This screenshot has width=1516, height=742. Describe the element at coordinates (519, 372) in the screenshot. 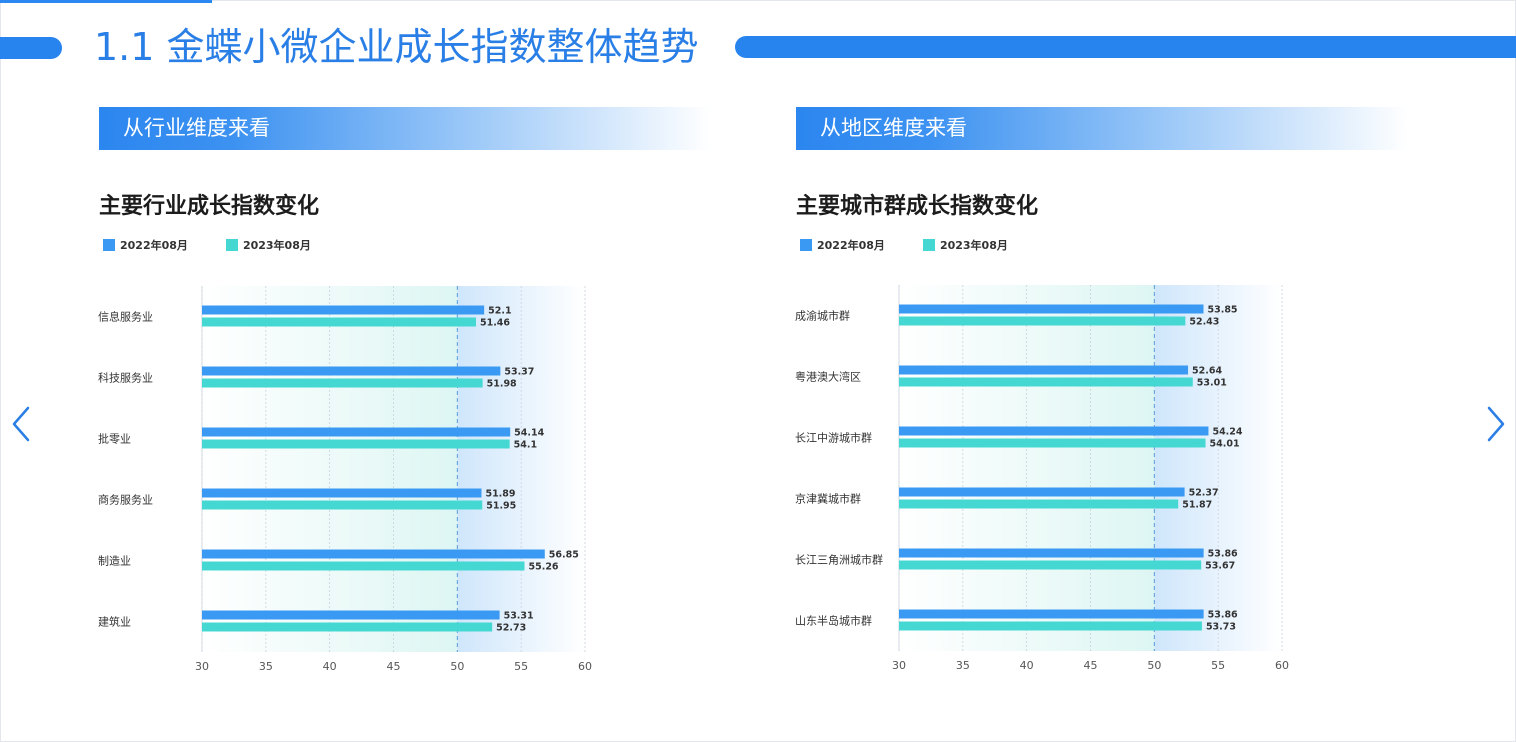

I see `data-label: 53.37` at that location.